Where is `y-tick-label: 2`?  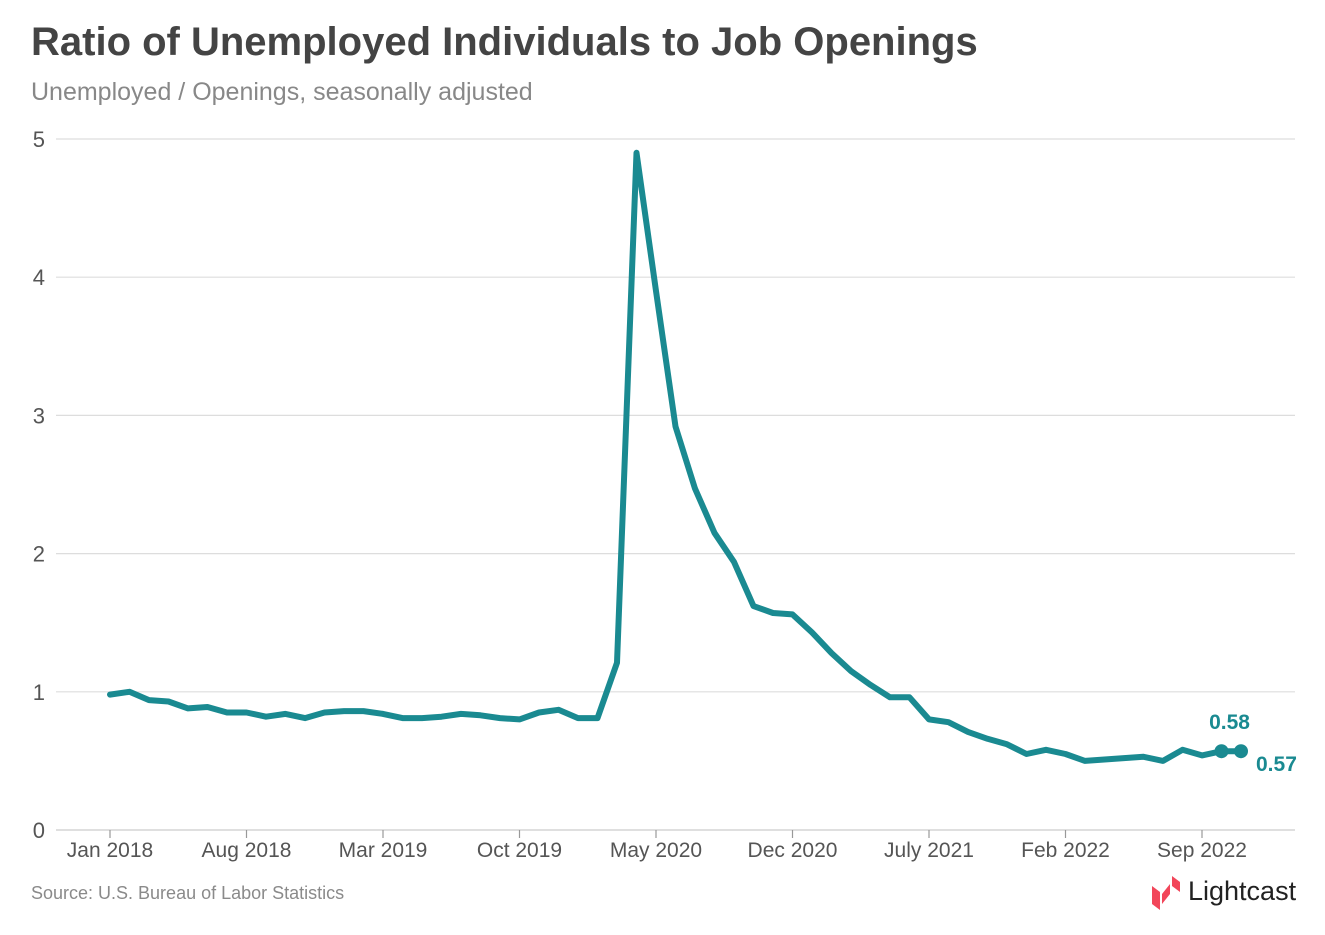
y-tick-label: 2 is located at coordinates (39, 554).